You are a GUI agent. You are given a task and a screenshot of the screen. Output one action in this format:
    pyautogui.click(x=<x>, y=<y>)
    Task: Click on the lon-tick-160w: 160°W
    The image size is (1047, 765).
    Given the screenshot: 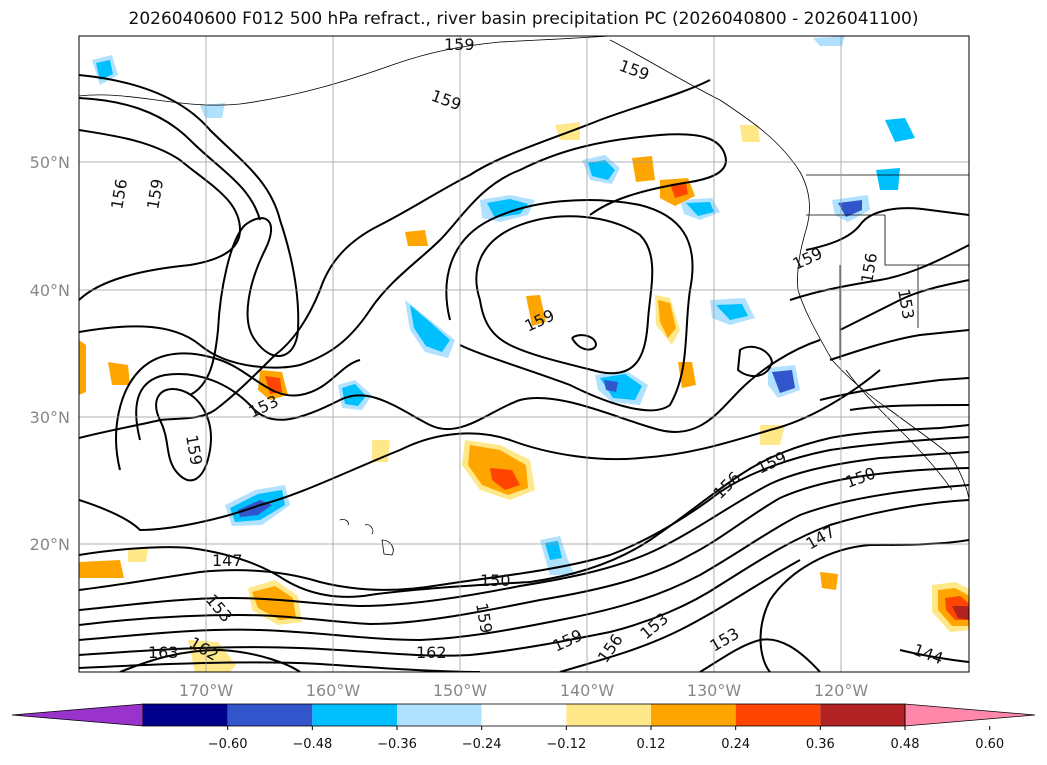 What is the action you would take?
    pyautogui.click(x=333, y=690)
    